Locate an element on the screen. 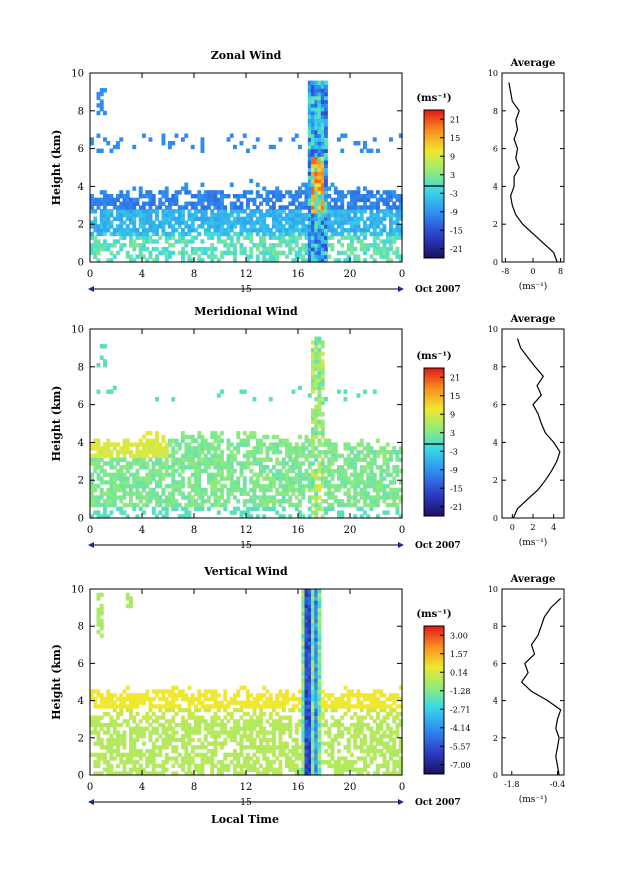 Image resolution: width=618 pixels, height=873 pixels. average-x-tick-label: -1.8 is located at coordinates (511, 784).